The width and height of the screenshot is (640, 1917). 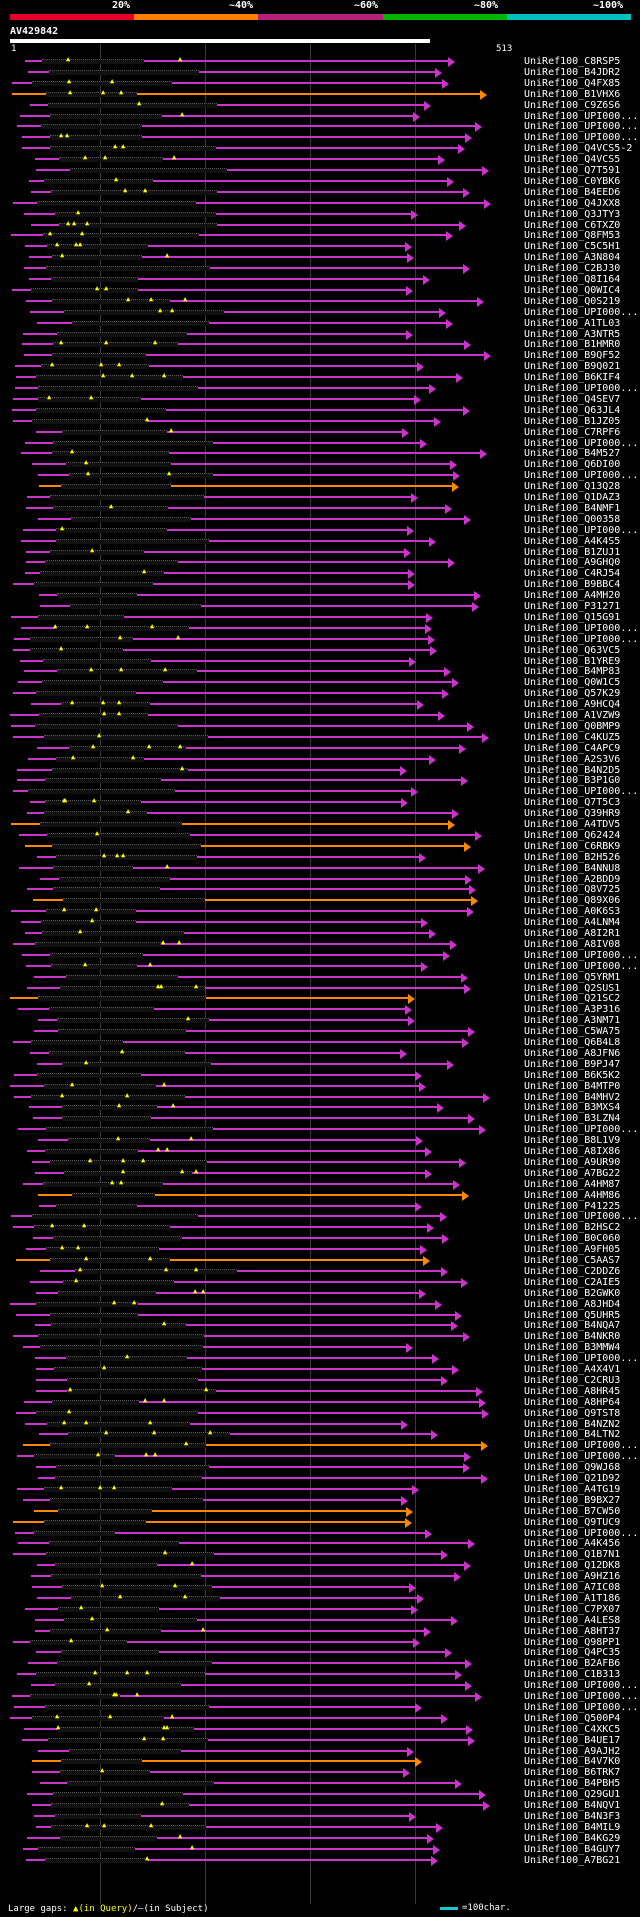 I want to click on hit-row: UniRef100_Q63JL4, so click(x=320, y=410).